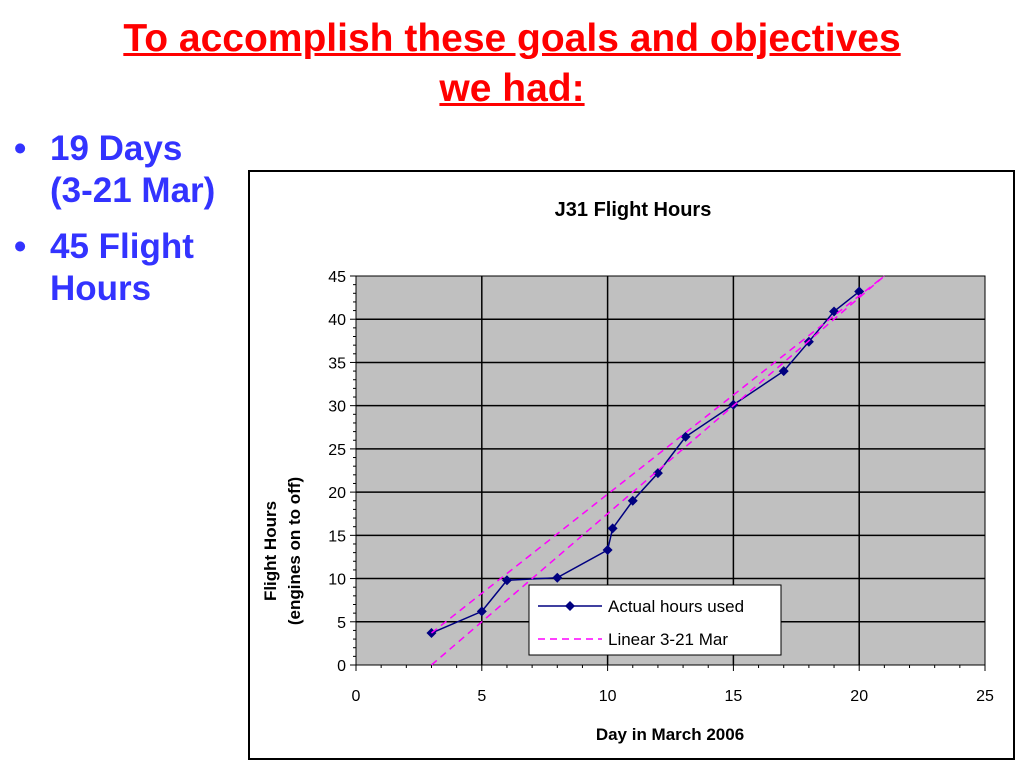 The height and width of the screenshot is (768, 1024). I want to click on legend-linear-label: Linear 3-21 Mar, so click(668, 639).